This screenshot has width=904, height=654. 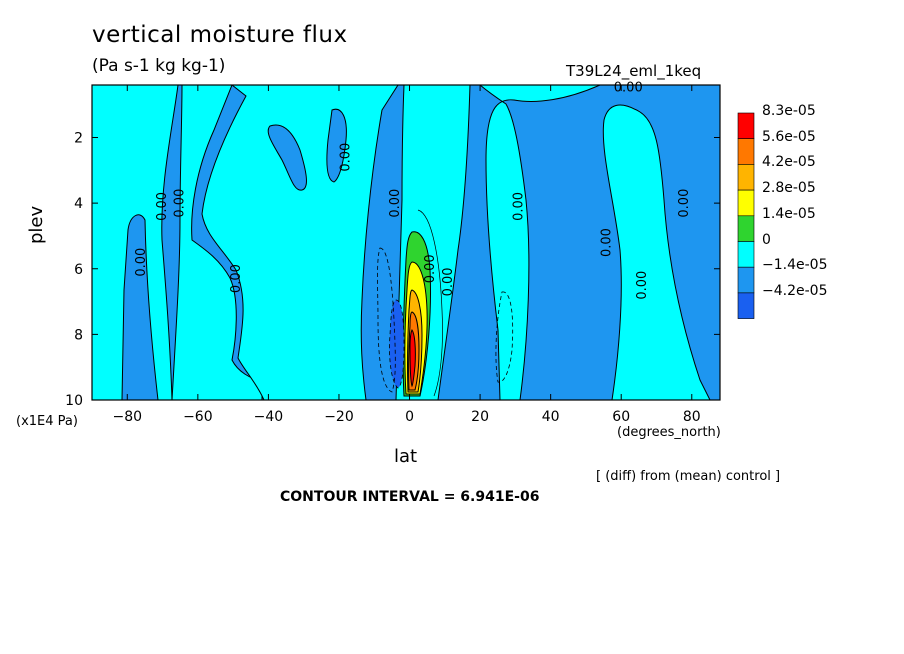 I want to click on colorbar-label: −4.2e-05, so click(x=795, y=290).